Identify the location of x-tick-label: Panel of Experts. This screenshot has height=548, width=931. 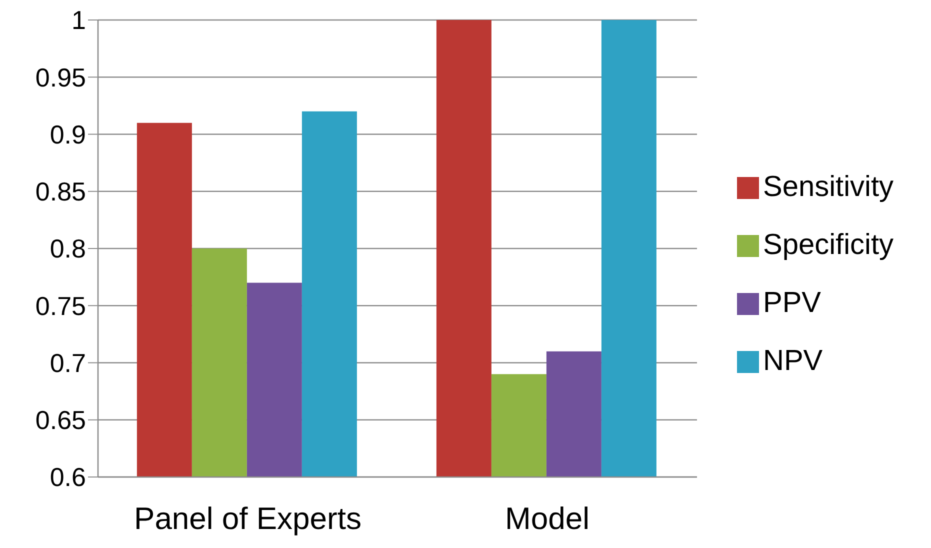
(248, 518).